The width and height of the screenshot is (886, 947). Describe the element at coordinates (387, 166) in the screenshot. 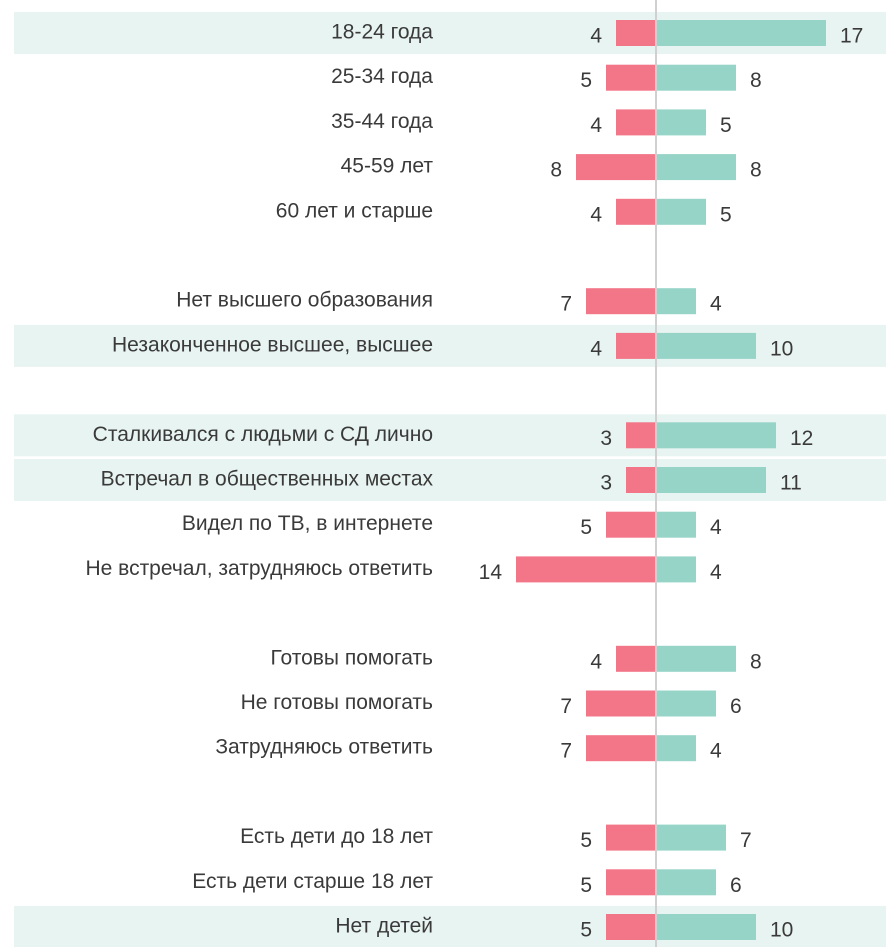

I see `category-label: 45-59 лет` at that location.